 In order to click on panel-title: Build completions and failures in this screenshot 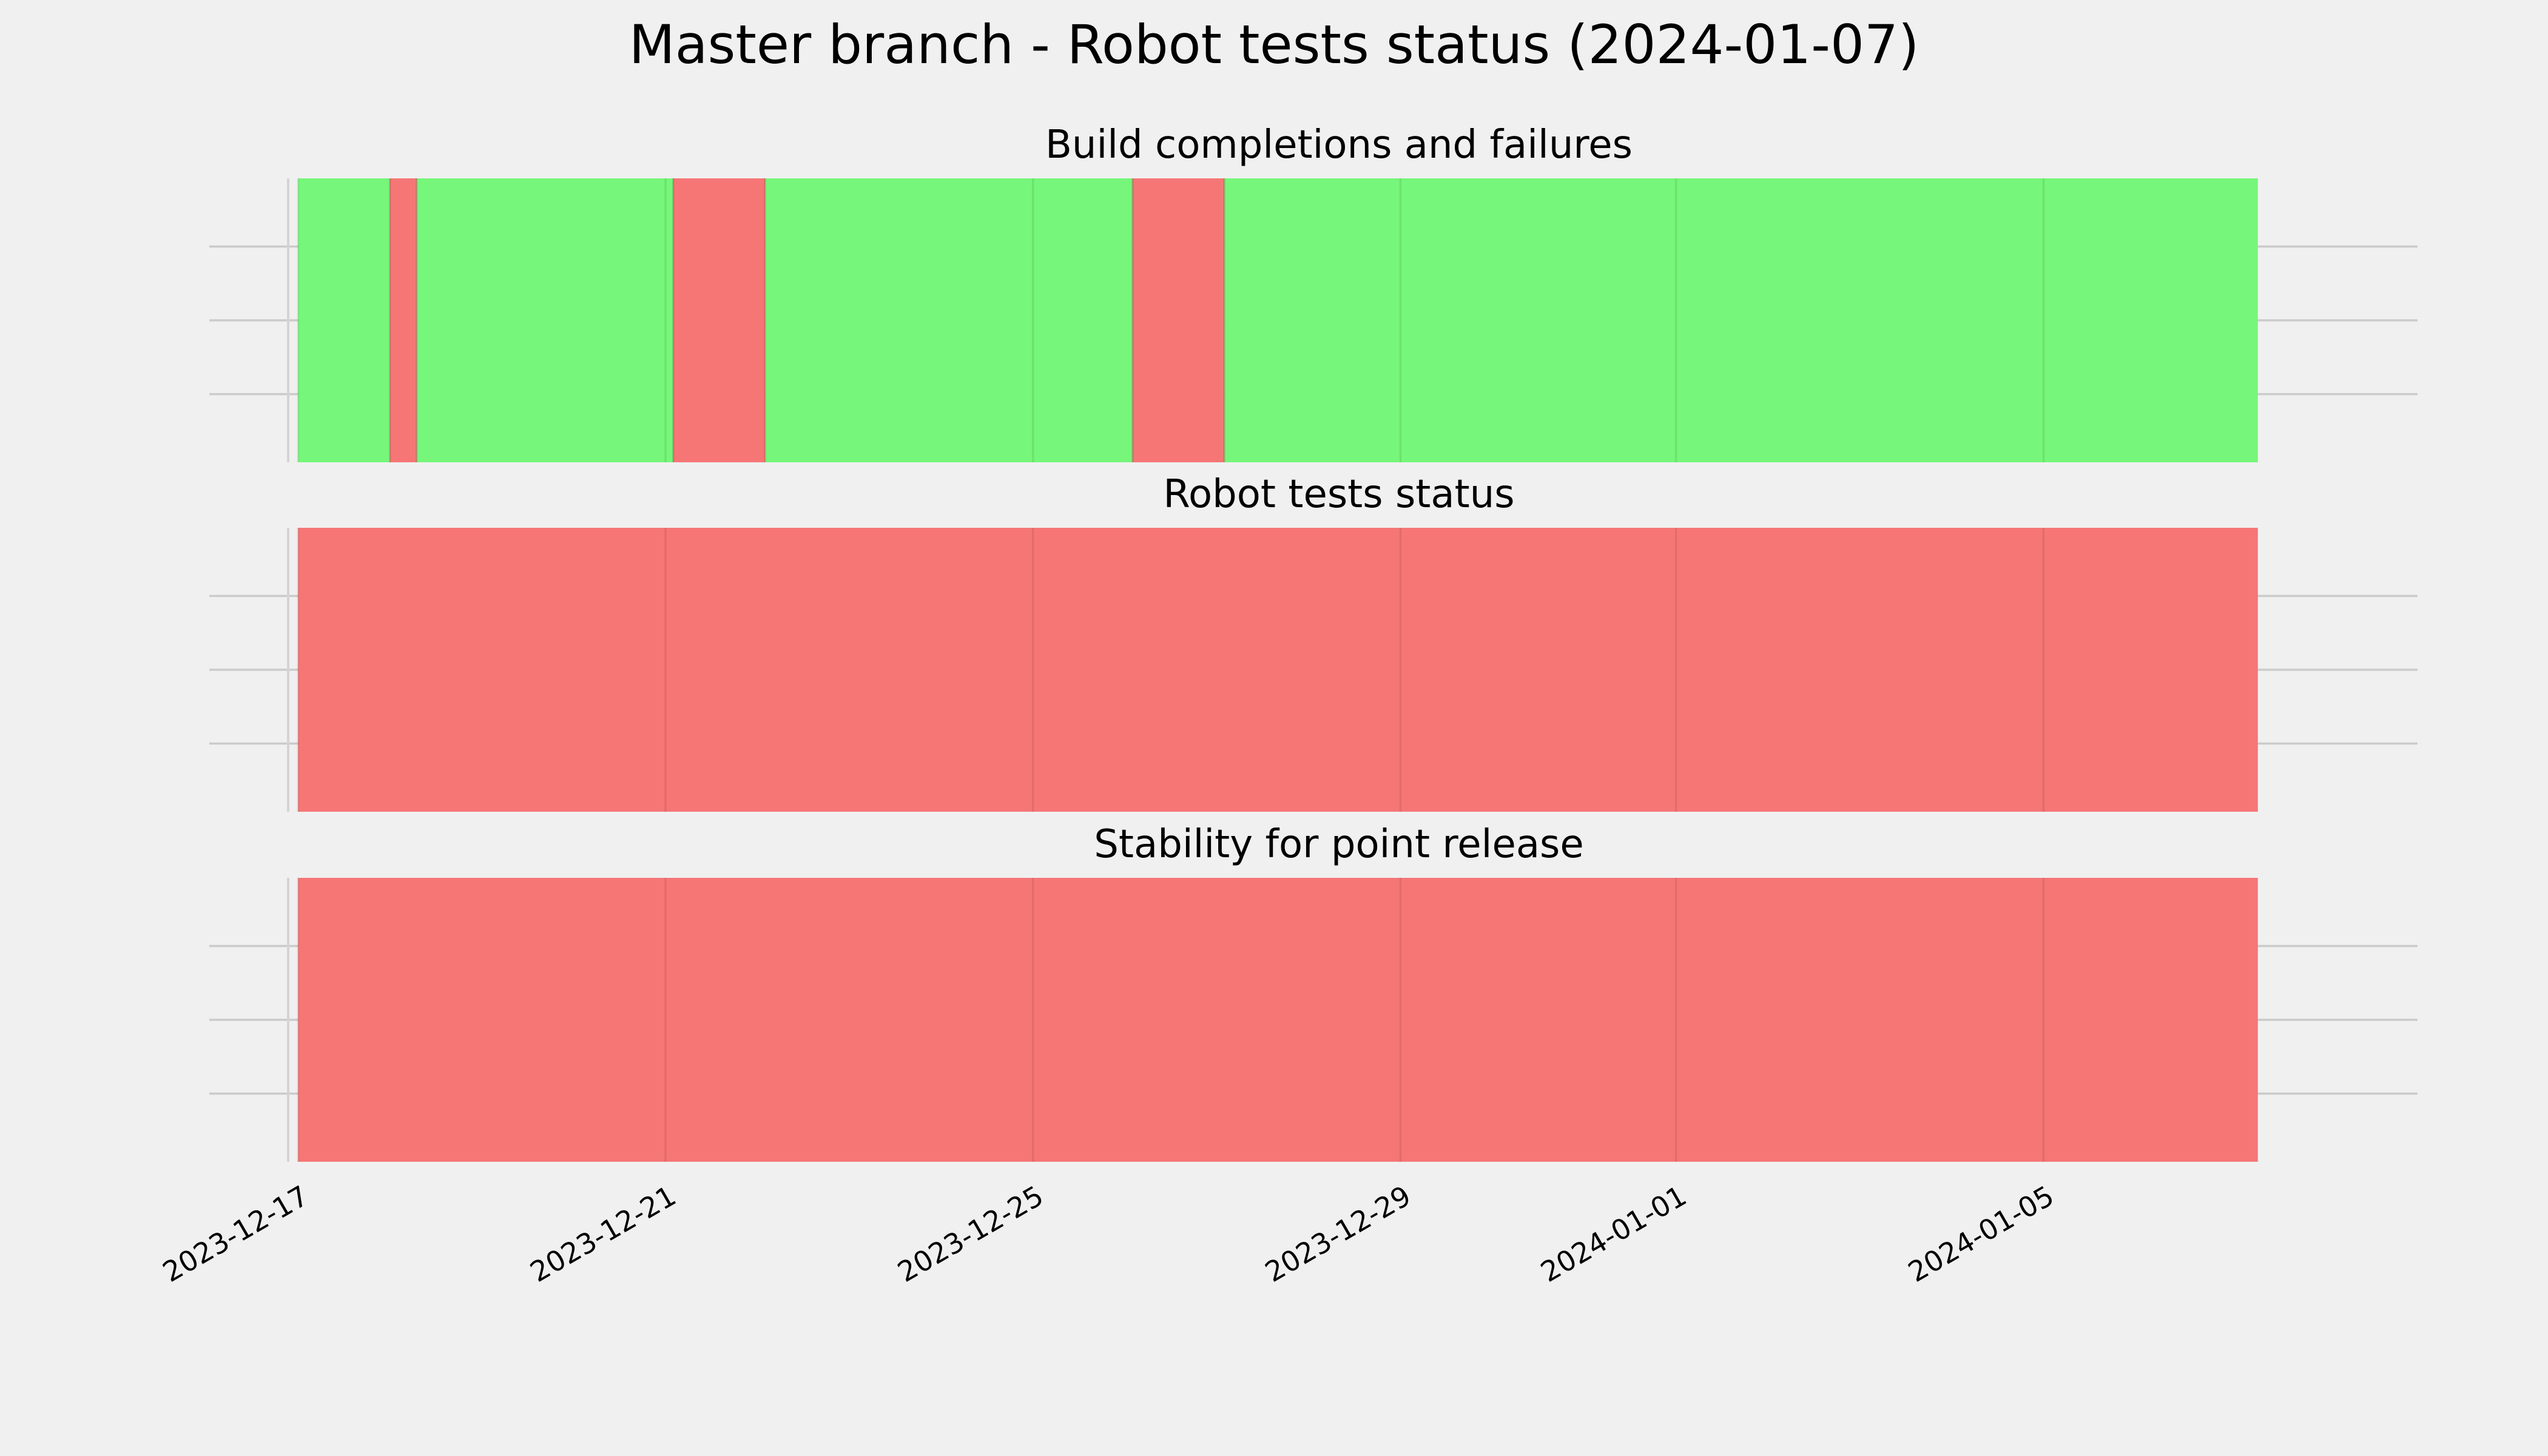, I will do `click(1339, 145)`.